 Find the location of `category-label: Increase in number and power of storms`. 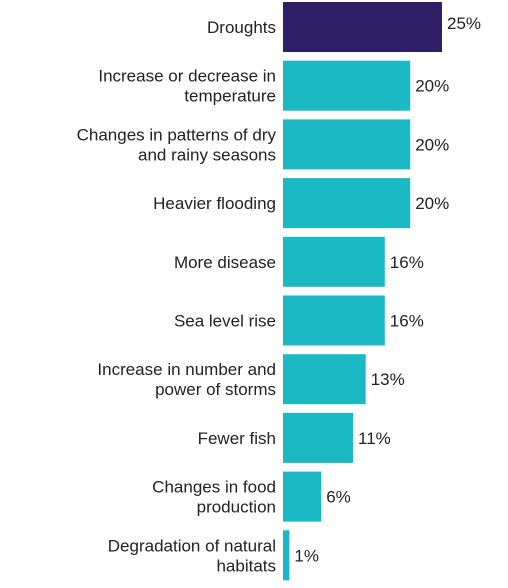

category-label: Increase in number and power of storms is located at coordinates (186, 379).